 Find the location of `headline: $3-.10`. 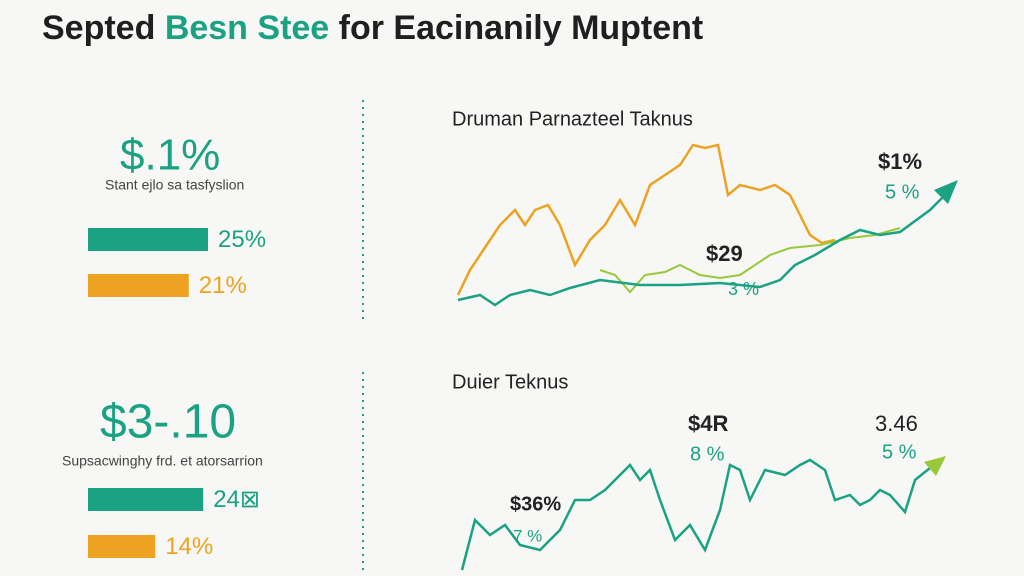

headline: $3-.10 is located at coordinates (168, 422).